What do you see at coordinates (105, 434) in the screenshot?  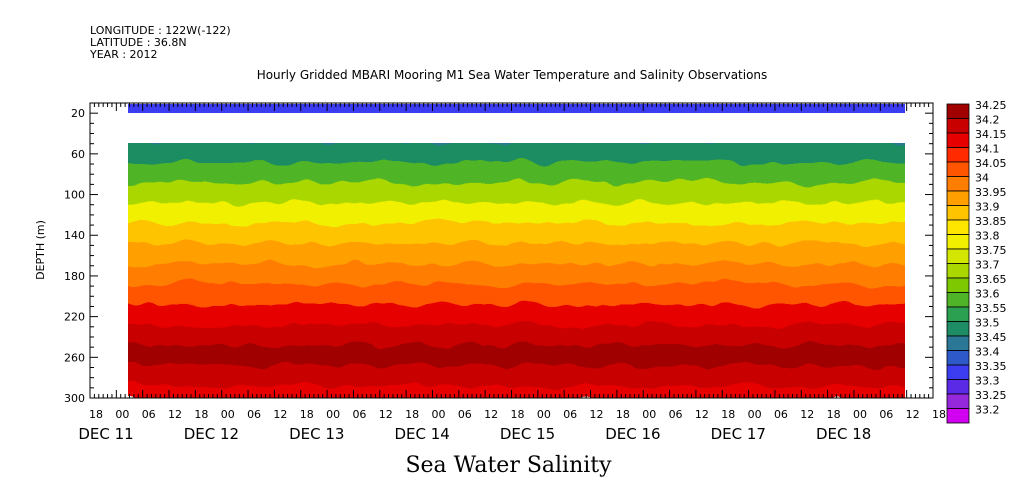 I see `x-date-label: DEC 11` at bounding box center [105, 434].